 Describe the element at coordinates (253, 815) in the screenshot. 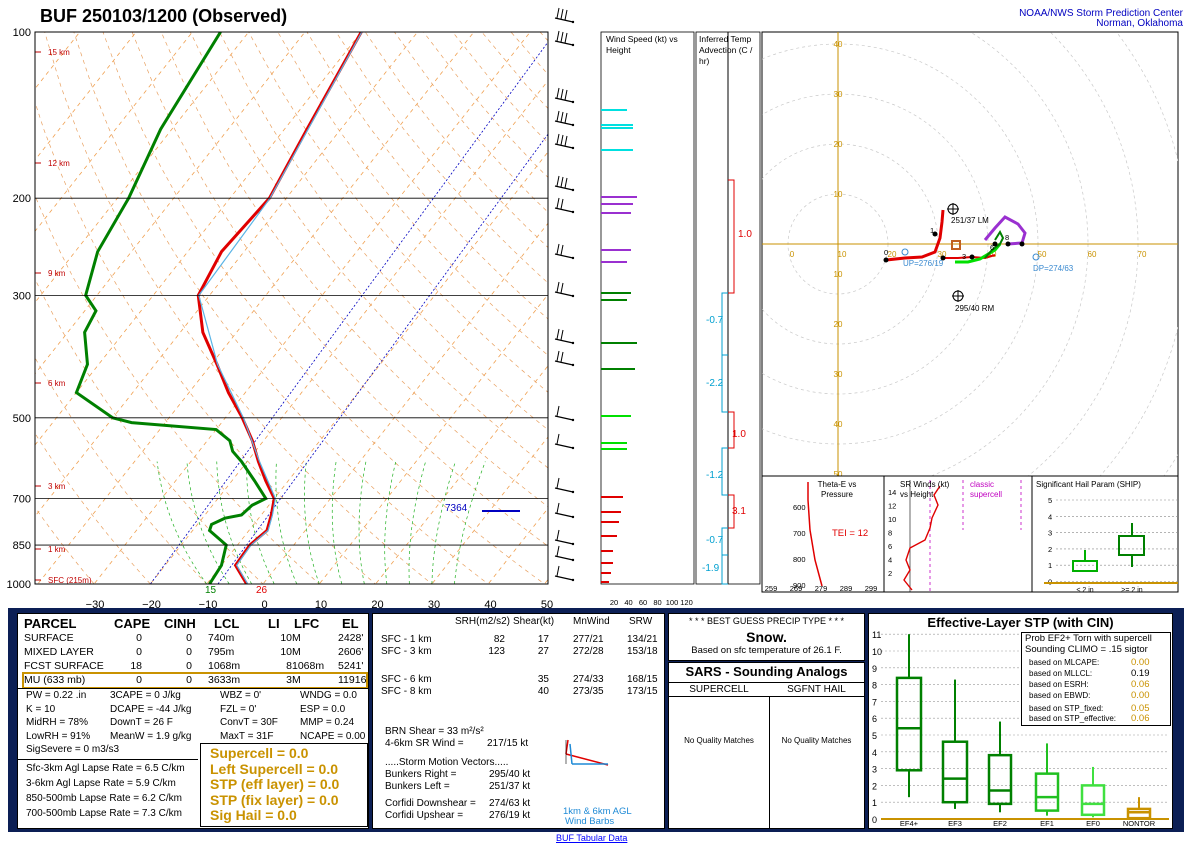

I see `composite-index: Sig Hail = 0.0` at that location.